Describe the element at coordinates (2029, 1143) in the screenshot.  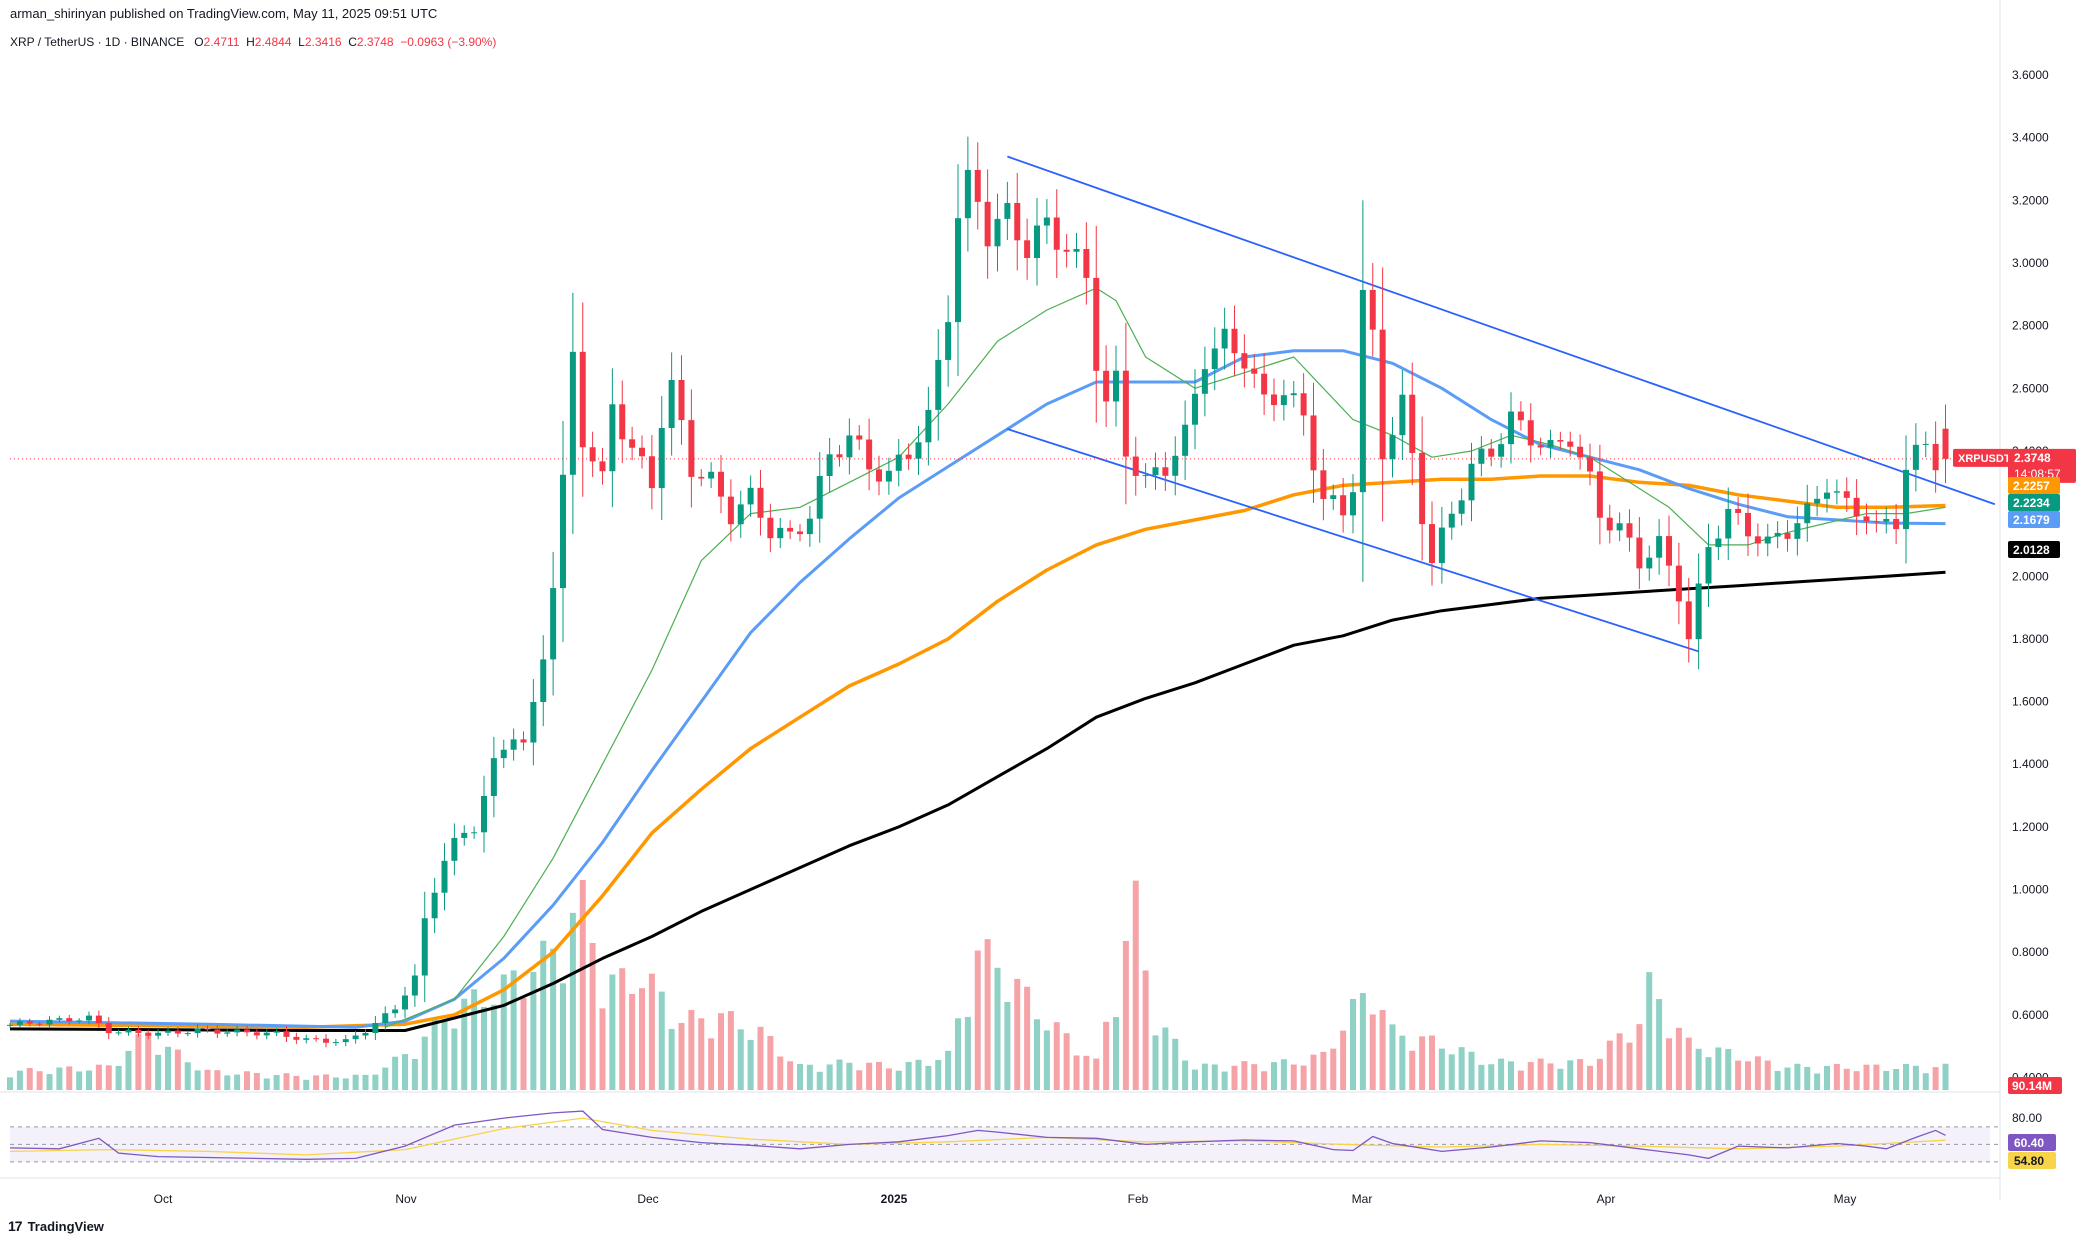
I see `rsi-value-tag-text: 60.40` at that location.